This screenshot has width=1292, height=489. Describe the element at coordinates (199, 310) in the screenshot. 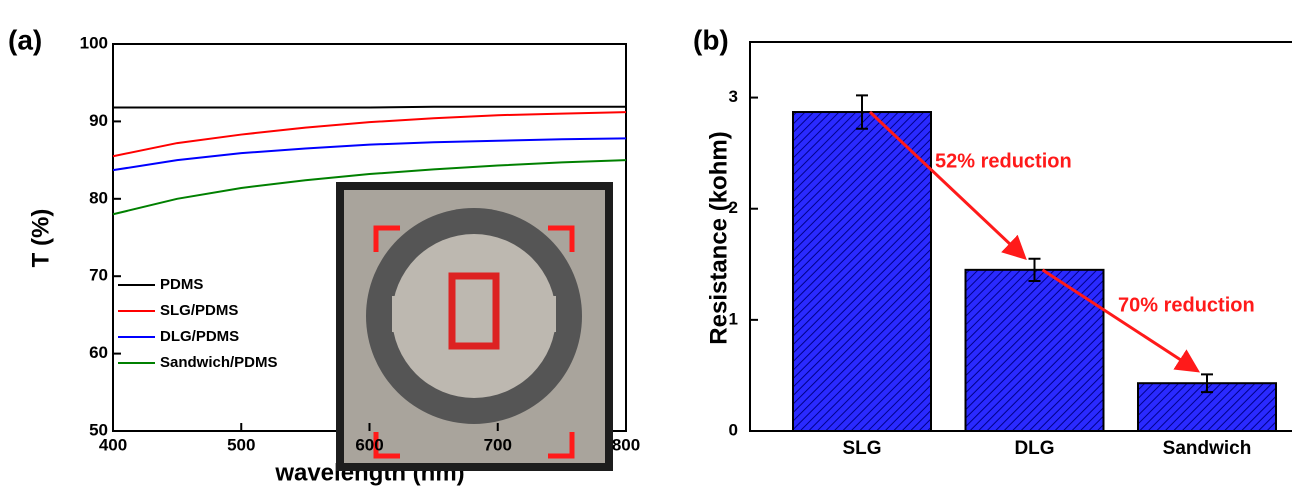

I see `legend-label: SLG/PDMS` at that location.